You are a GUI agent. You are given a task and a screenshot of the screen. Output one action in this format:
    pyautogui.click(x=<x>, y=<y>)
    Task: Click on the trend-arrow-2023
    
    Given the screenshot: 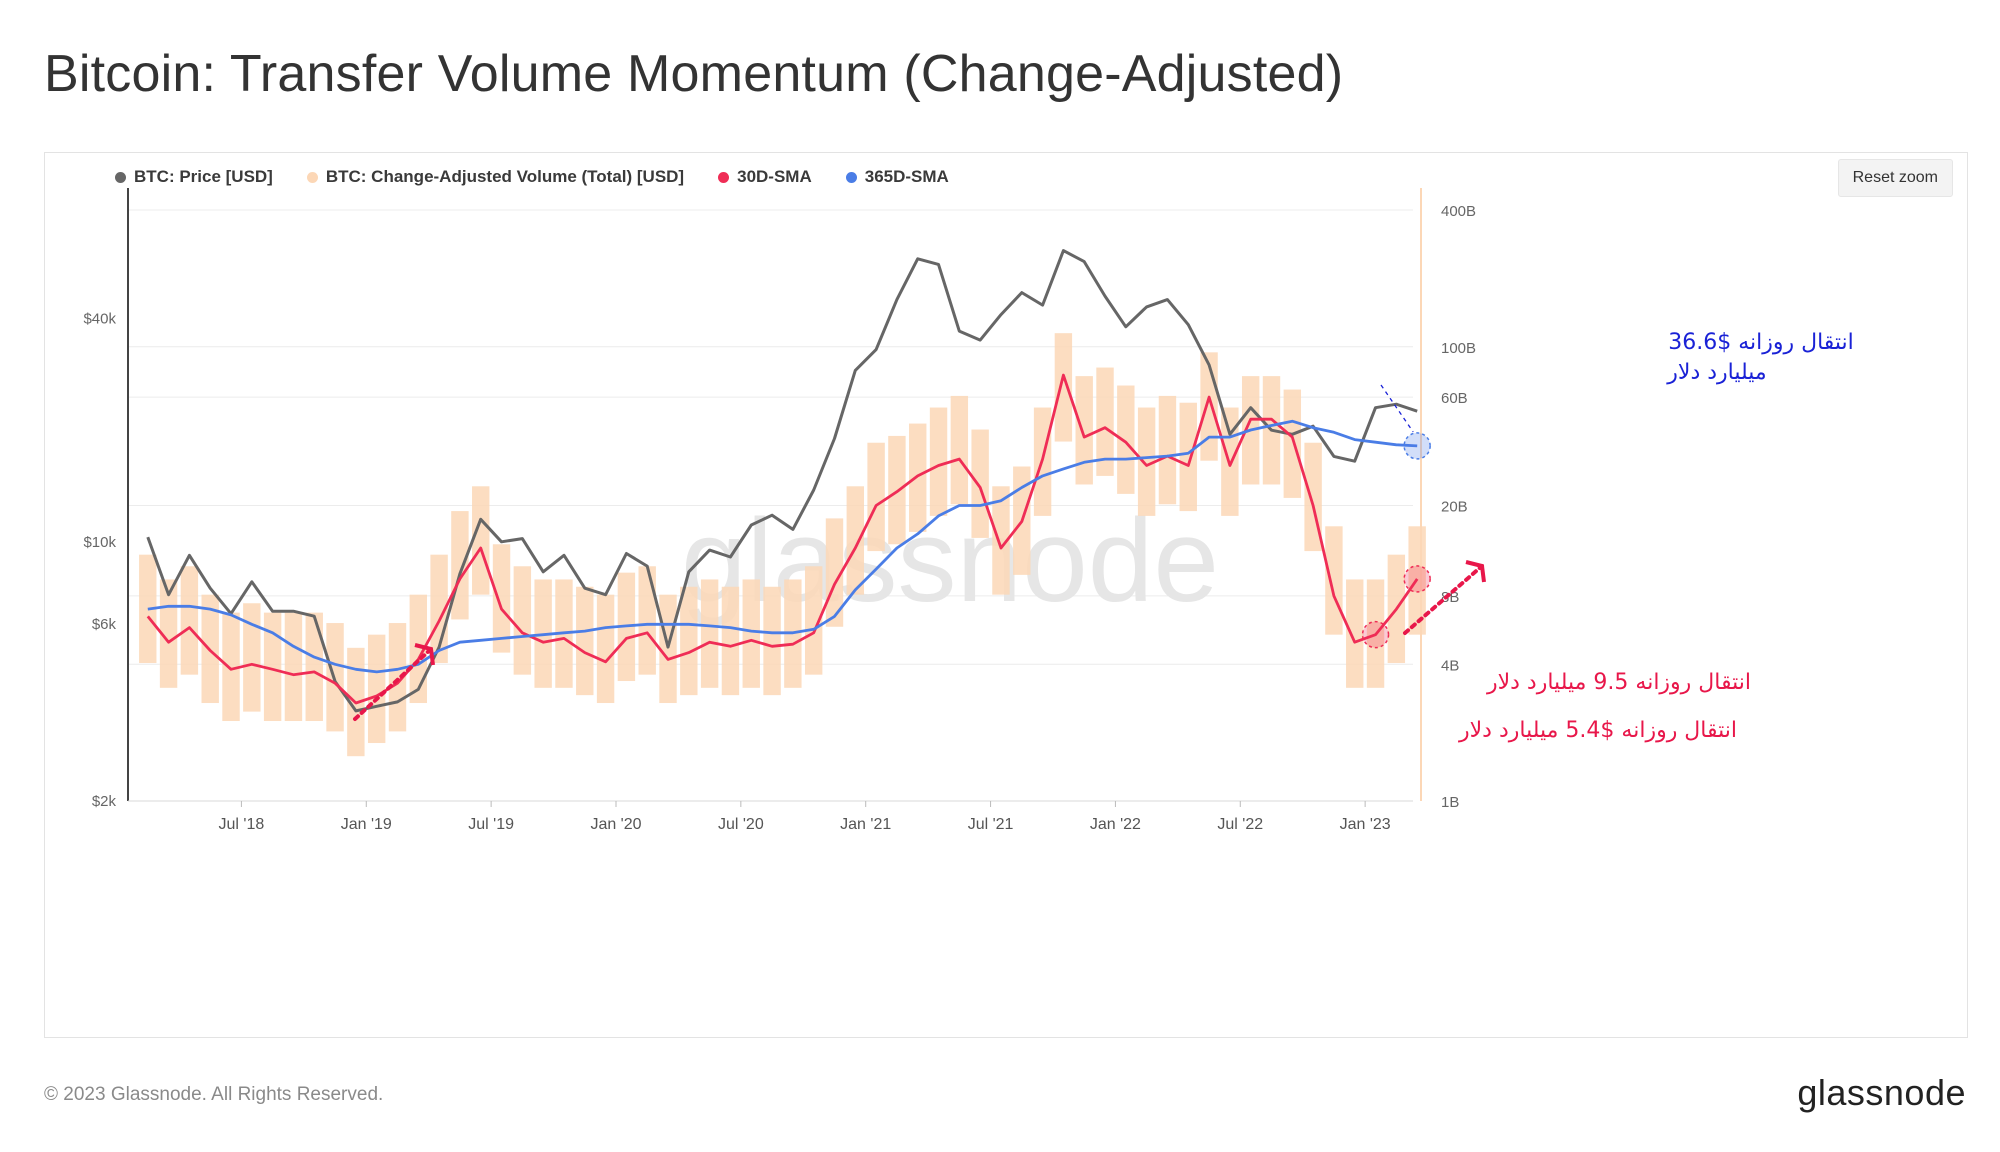 What is the action you would take?
    pyautogui.click(x=1443, y=599)
    